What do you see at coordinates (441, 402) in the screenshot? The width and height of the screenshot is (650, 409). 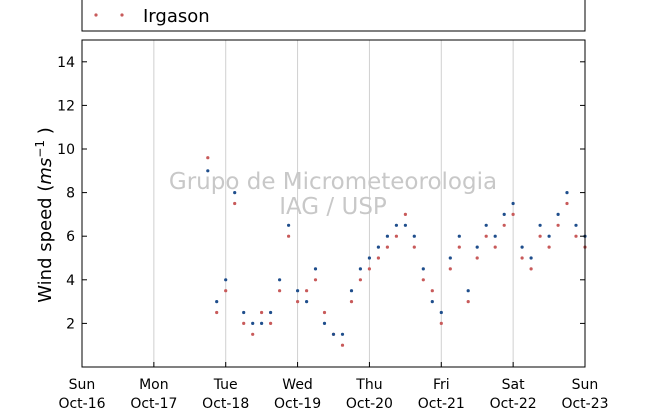 I see `x-tick-label-date: Oct-21` at bounding box center [441, 402].